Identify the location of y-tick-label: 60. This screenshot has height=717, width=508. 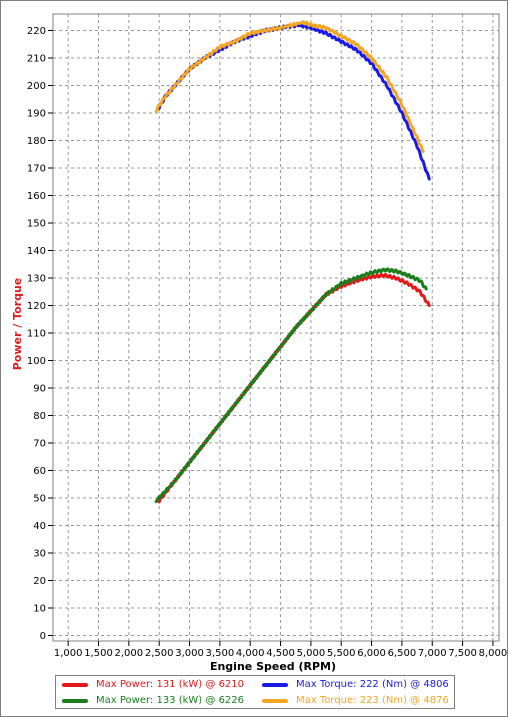
(39, 471).